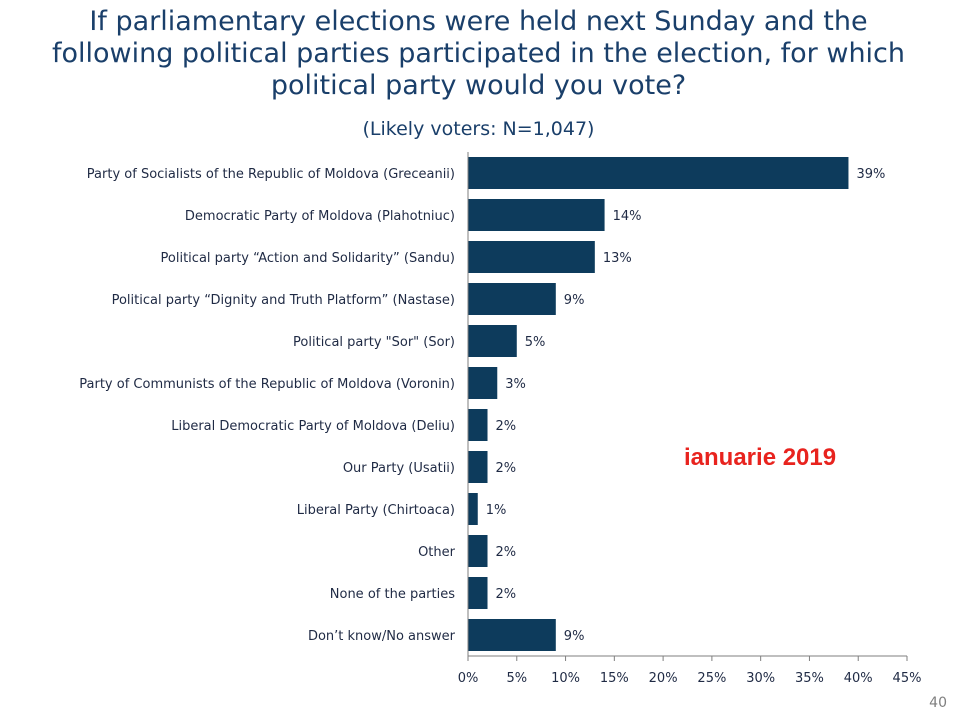  What do you see at coordinates (506, 426) in the screenshot?
I see `value-label-6: 2%` at bounding box center [506, 426].